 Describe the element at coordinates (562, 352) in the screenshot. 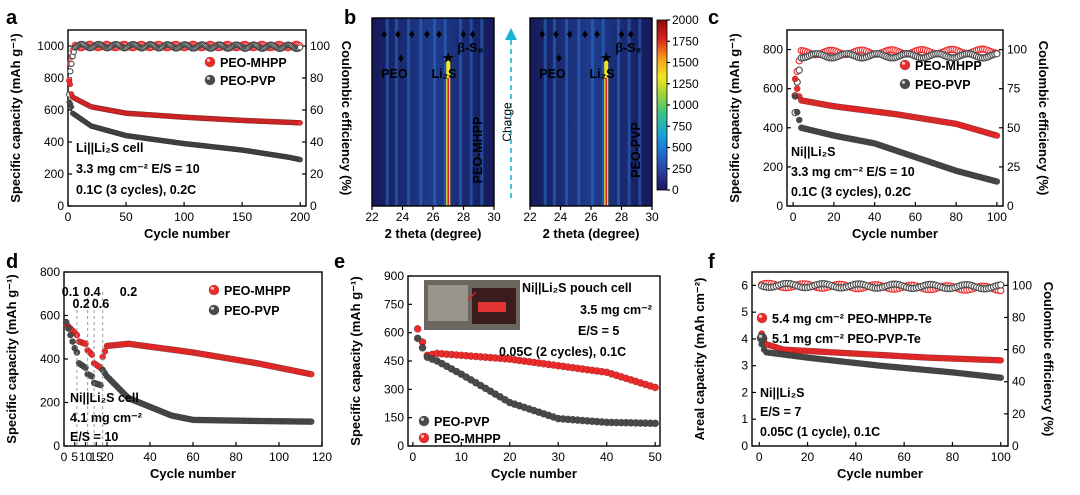

I see `annotation-e-3: 0.05C (2 cycles), 0.1C` at that location.